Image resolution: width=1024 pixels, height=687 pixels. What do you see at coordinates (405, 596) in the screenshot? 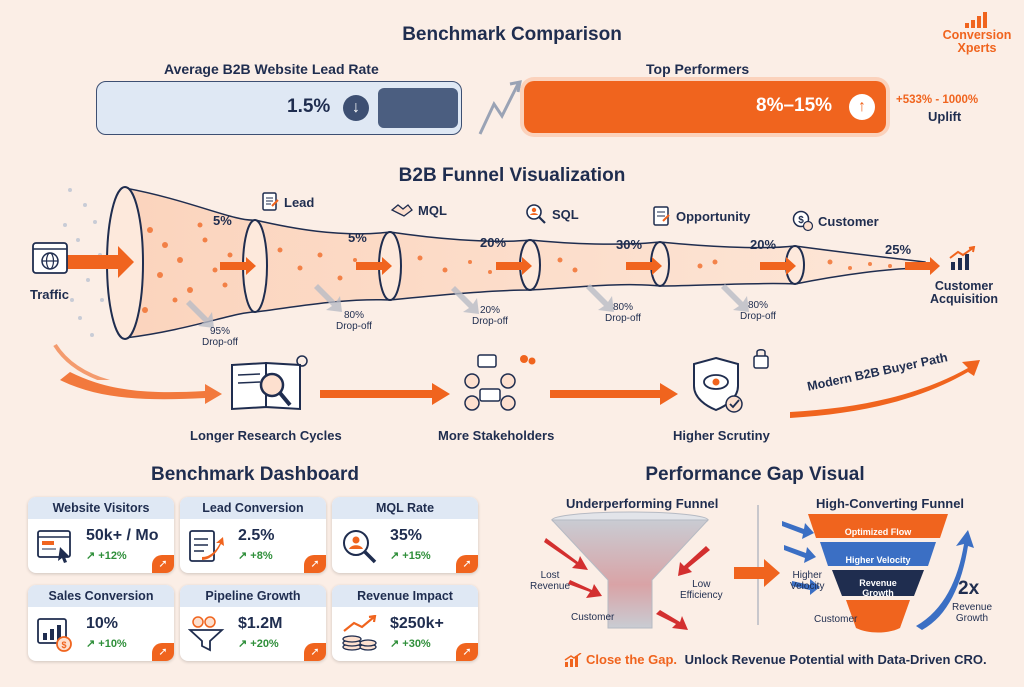
I see `card-title: Revenue Impact` at bounding box center [405, 596].